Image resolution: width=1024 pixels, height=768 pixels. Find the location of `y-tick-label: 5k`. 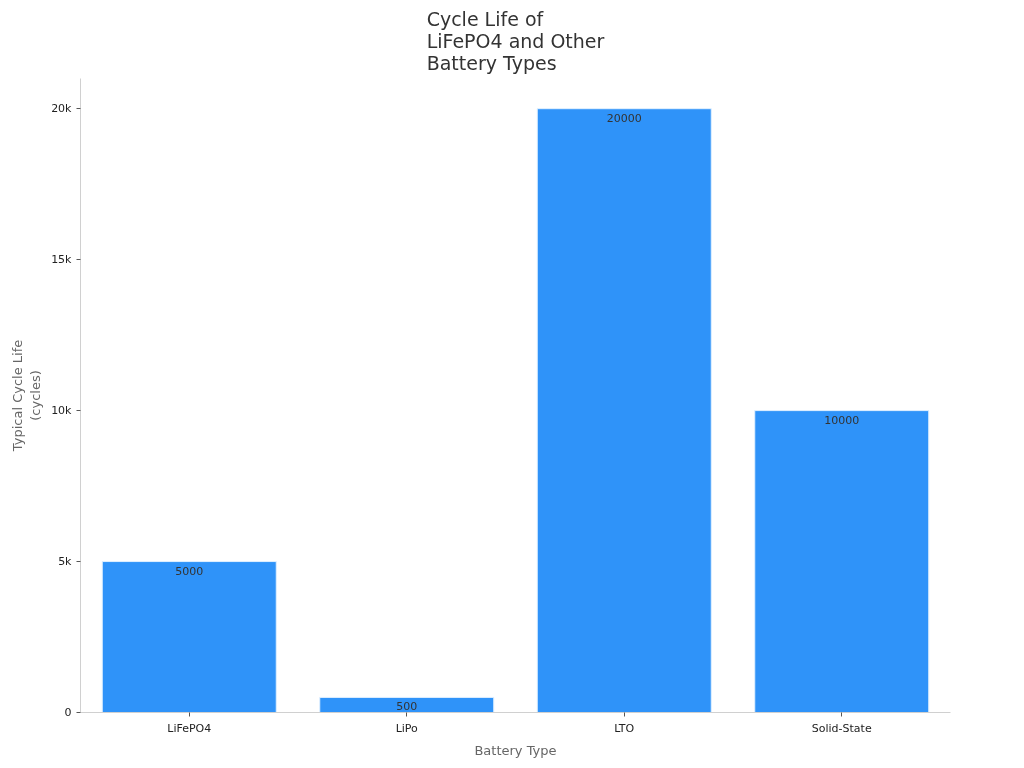

y-tick-label: 5k is located at coordinates (65, 562).